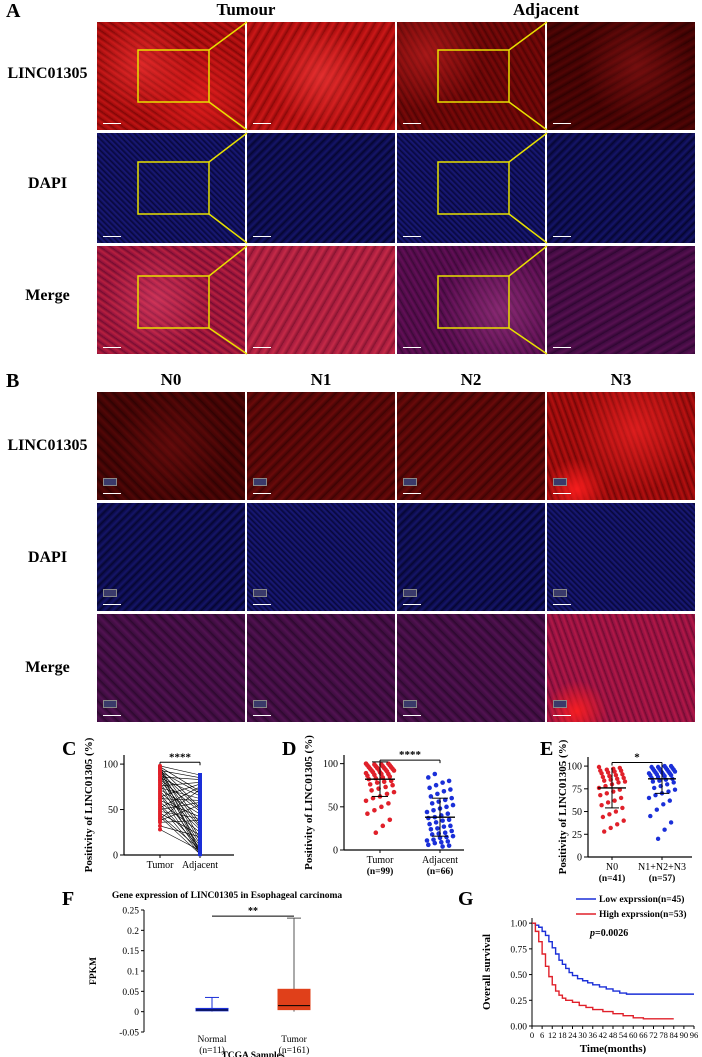 This screenshot has height=1057, width=702. What do you see at coordinates (115, 856) in the screenshot?
I see `y-tick-label: 0` at bounding box center [115, 856].